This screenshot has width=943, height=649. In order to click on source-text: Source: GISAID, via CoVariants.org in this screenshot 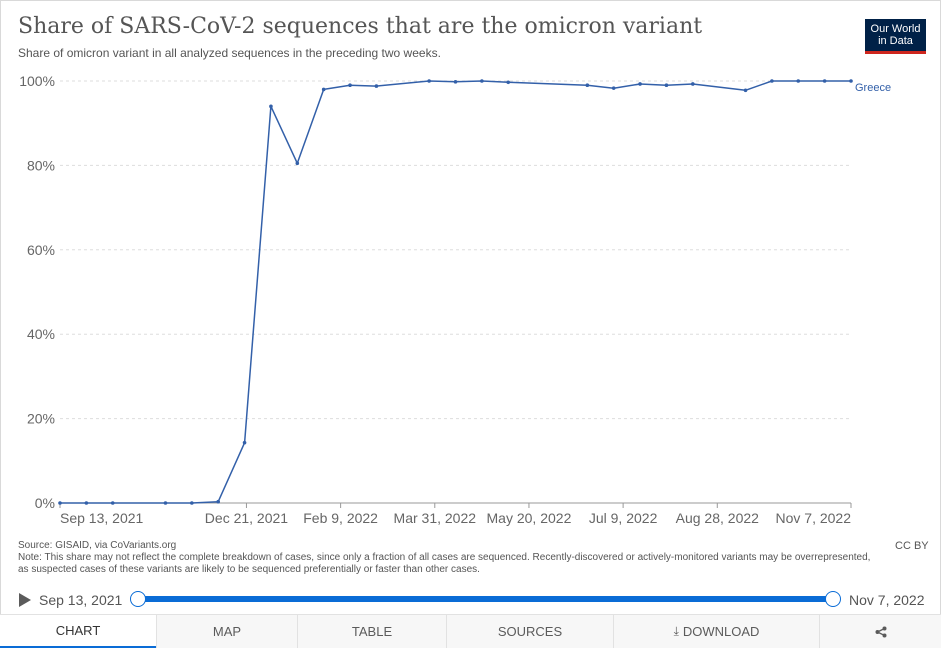, I will do `click(97, 545)`.